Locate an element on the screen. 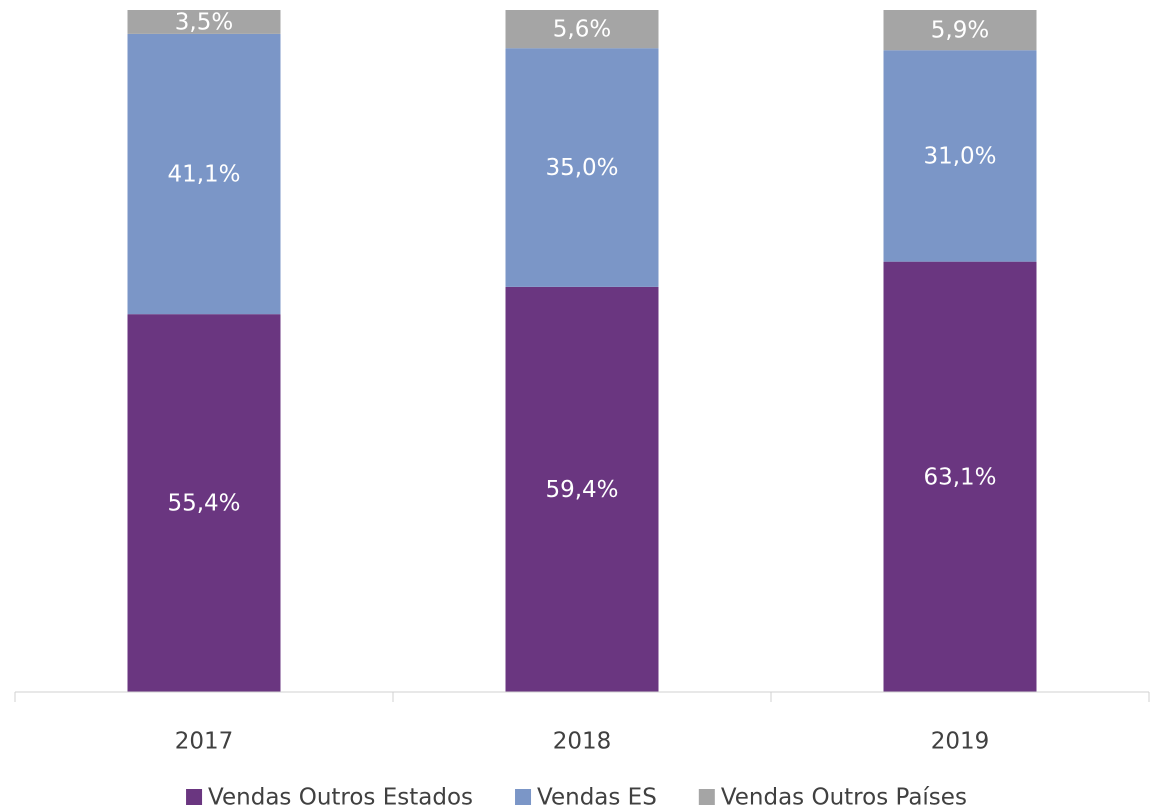 Image resolution: width=1153 pixels, height=810 pixels. data-label: 31,0% is located at coordinates (959, 156).